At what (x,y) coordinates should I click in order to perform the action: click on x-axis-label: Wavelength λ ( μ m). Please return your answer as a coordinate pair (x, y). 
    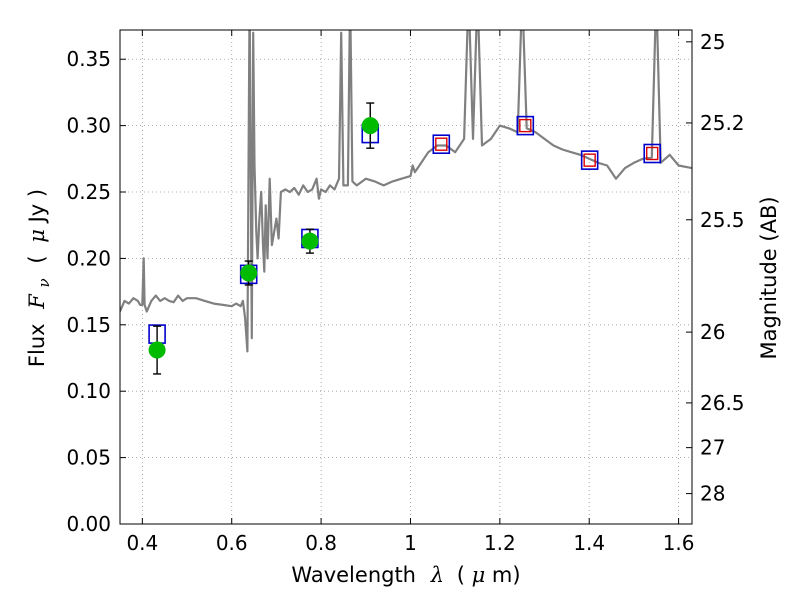
    Looking at the image, I should click on (405, 575).